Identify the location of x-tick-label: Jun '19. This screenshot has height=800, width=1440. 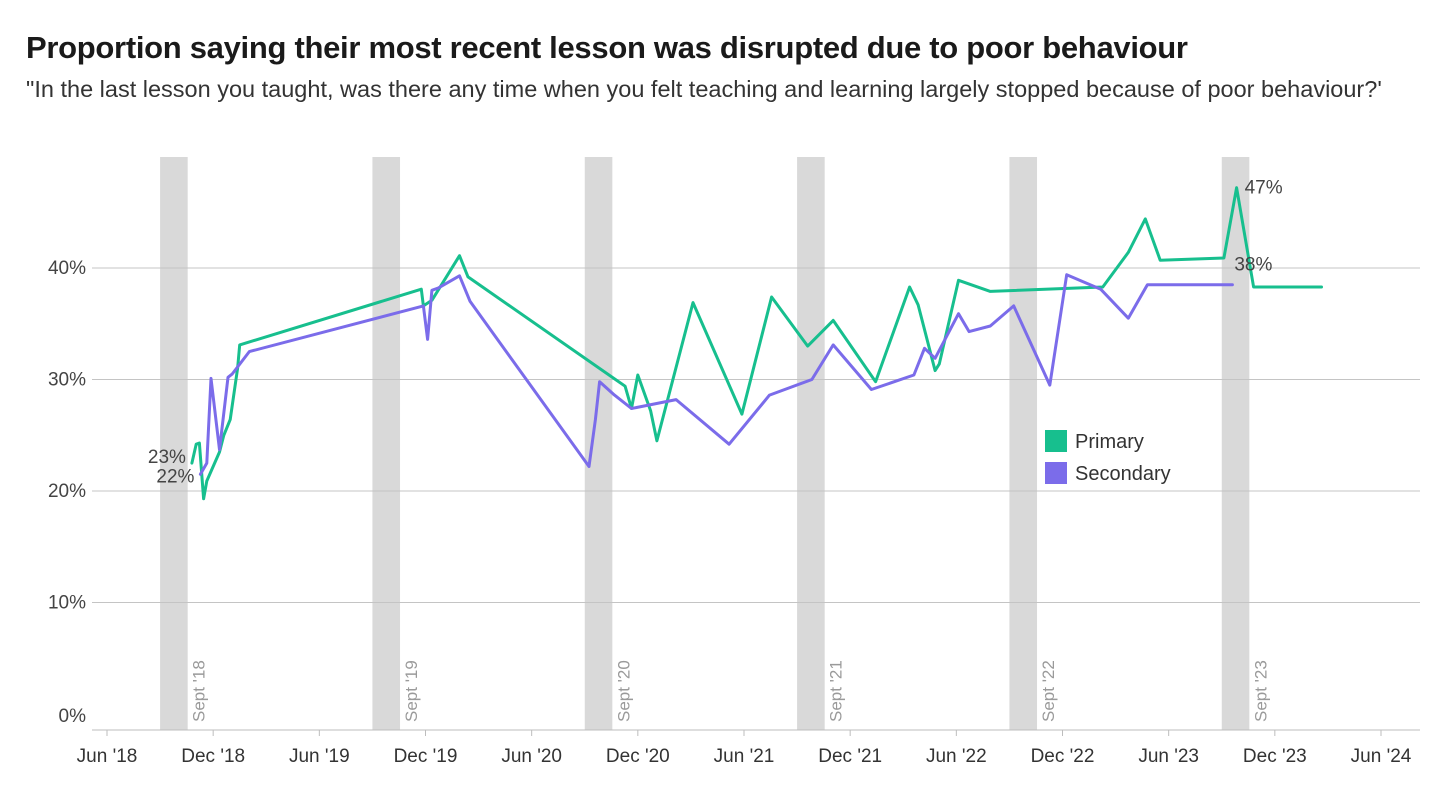
(319, 756).